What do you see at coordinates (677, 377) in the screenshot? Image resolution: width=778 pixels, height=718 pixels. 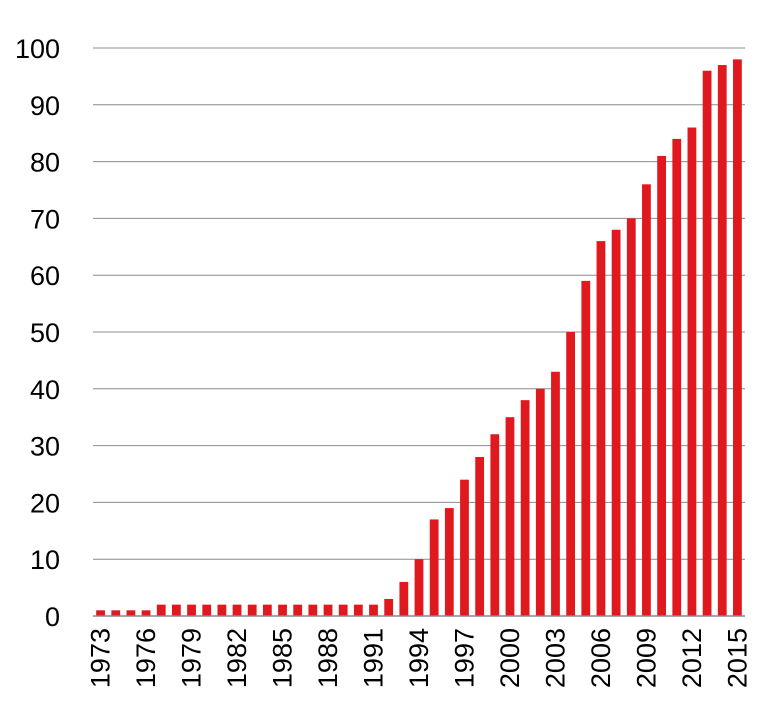 I see `bar-2011` at bounding box center [677, 377].